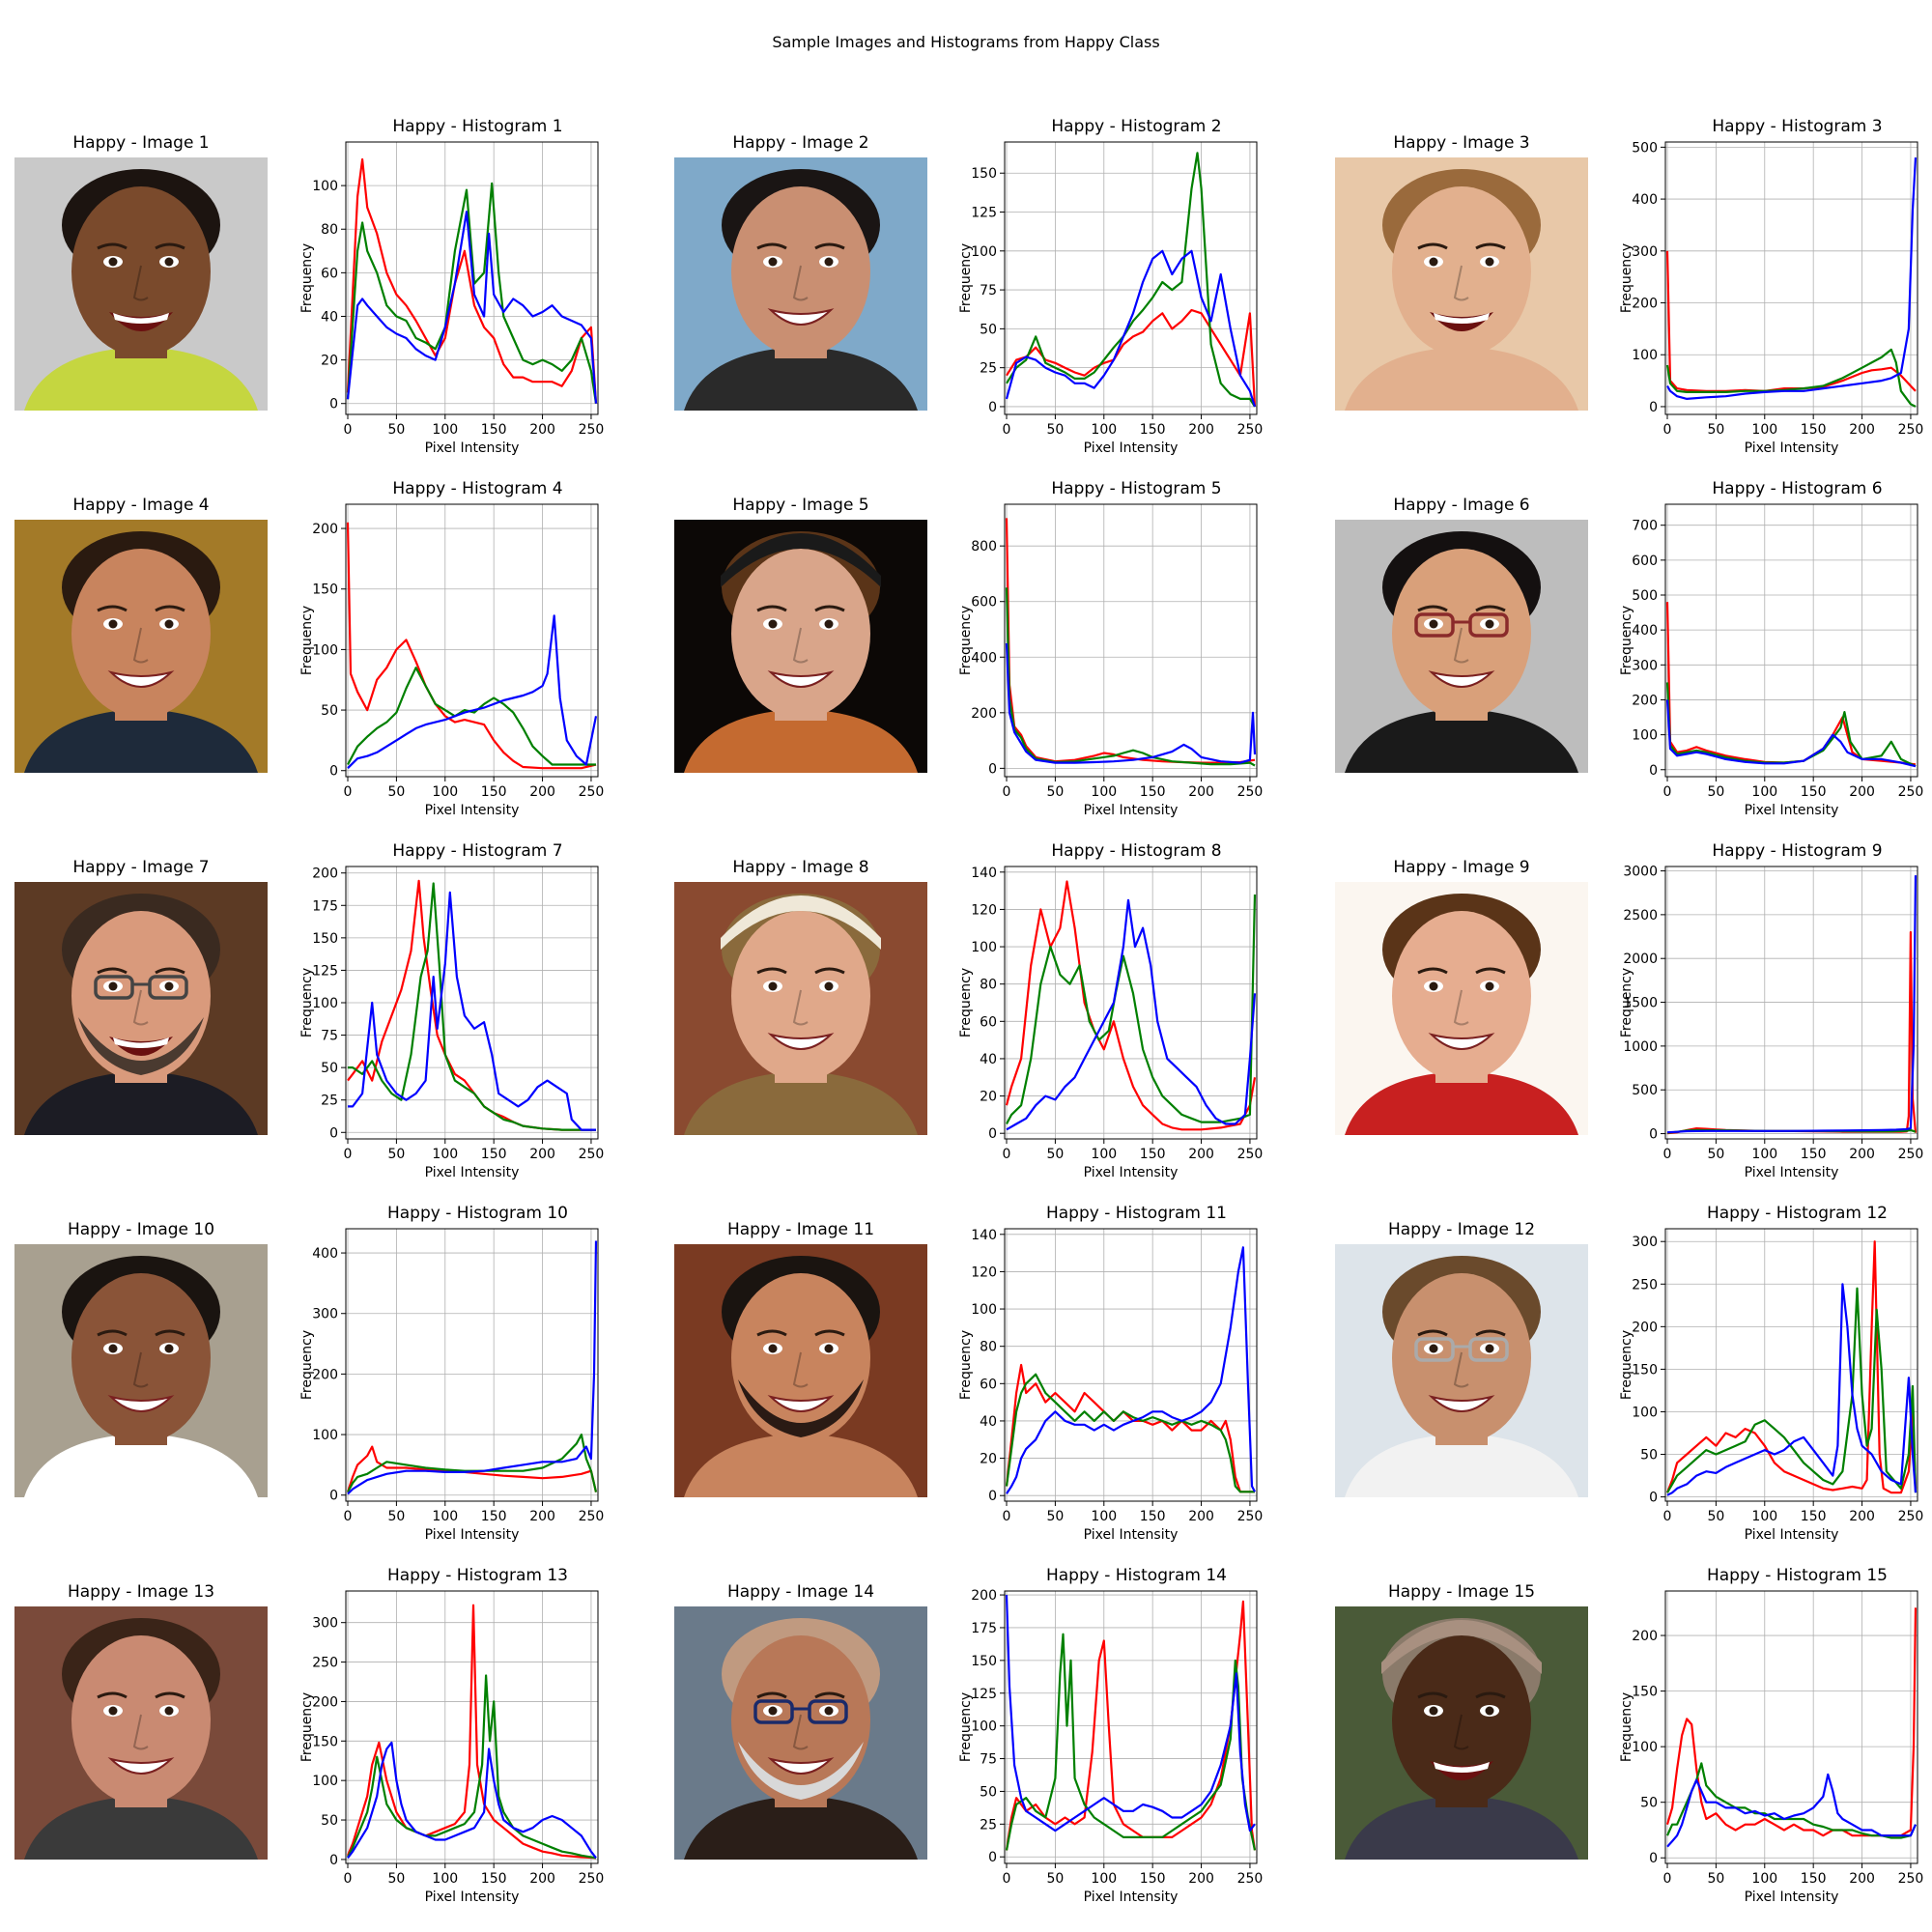  What do you see at coordinates (141, 1042) in the screenshot?
I see `teeth` at bounding box center [141, 1042].